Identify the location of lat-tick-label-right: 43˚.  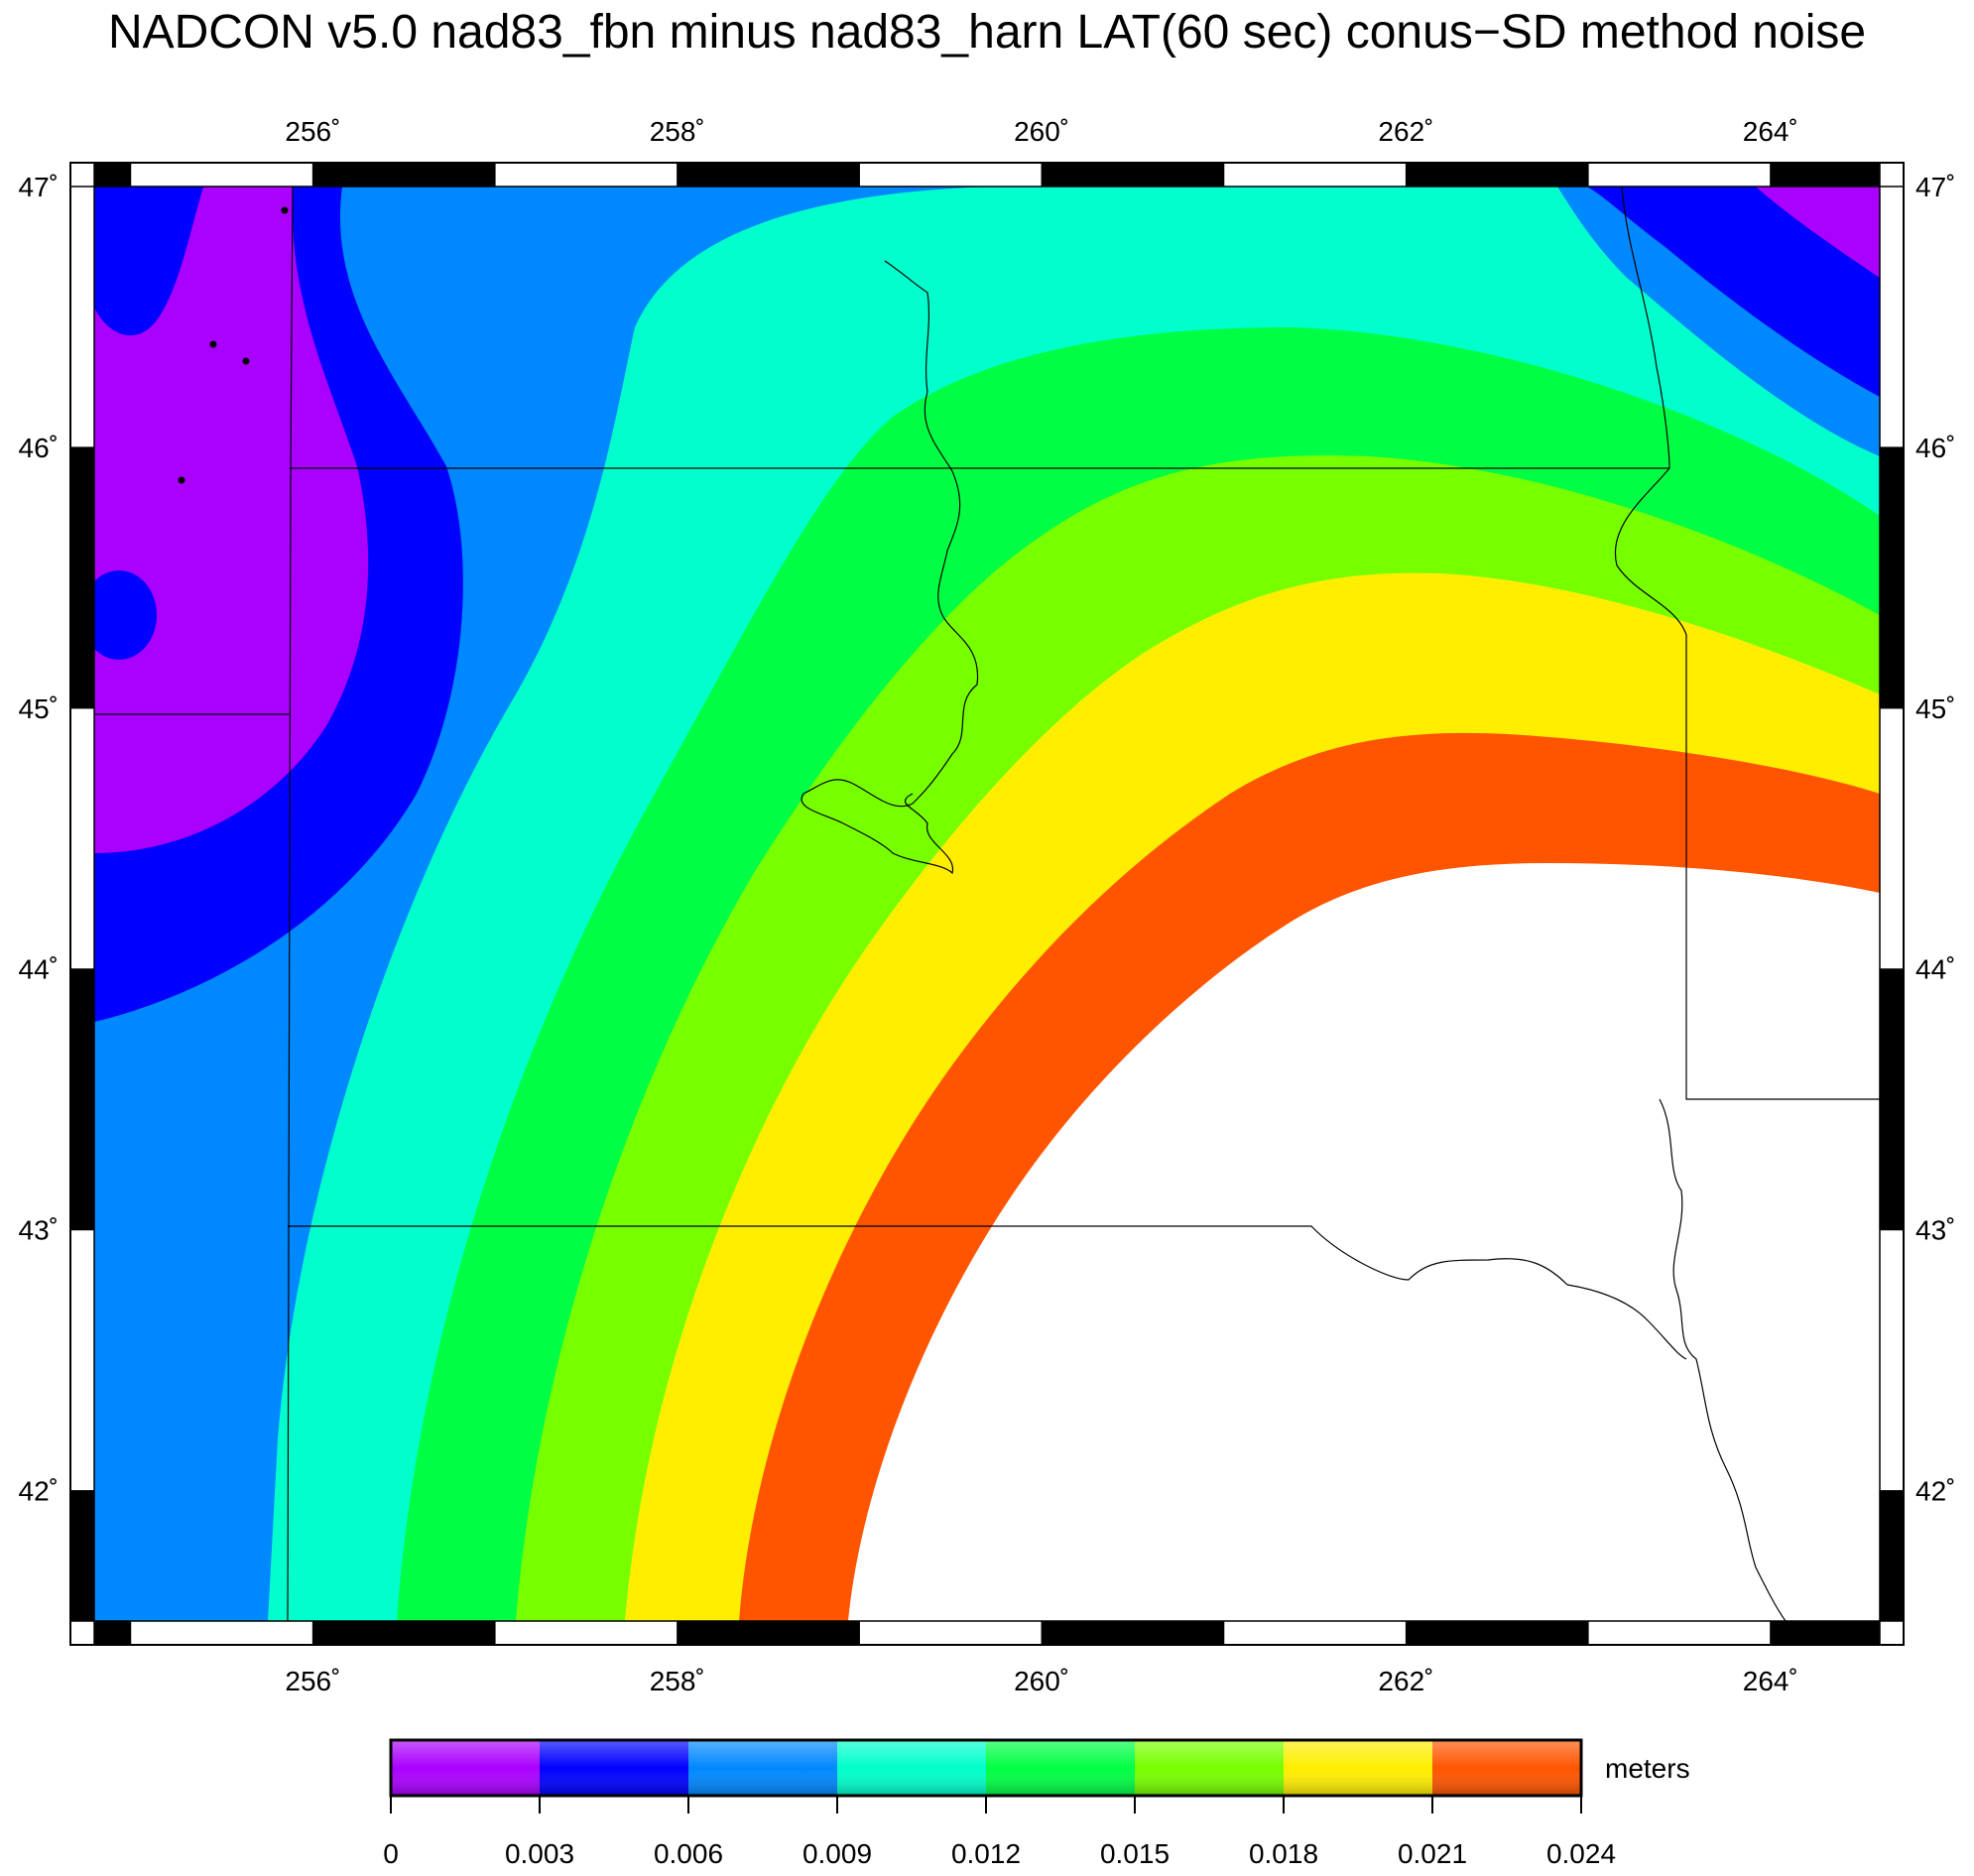
(1935, 1230).